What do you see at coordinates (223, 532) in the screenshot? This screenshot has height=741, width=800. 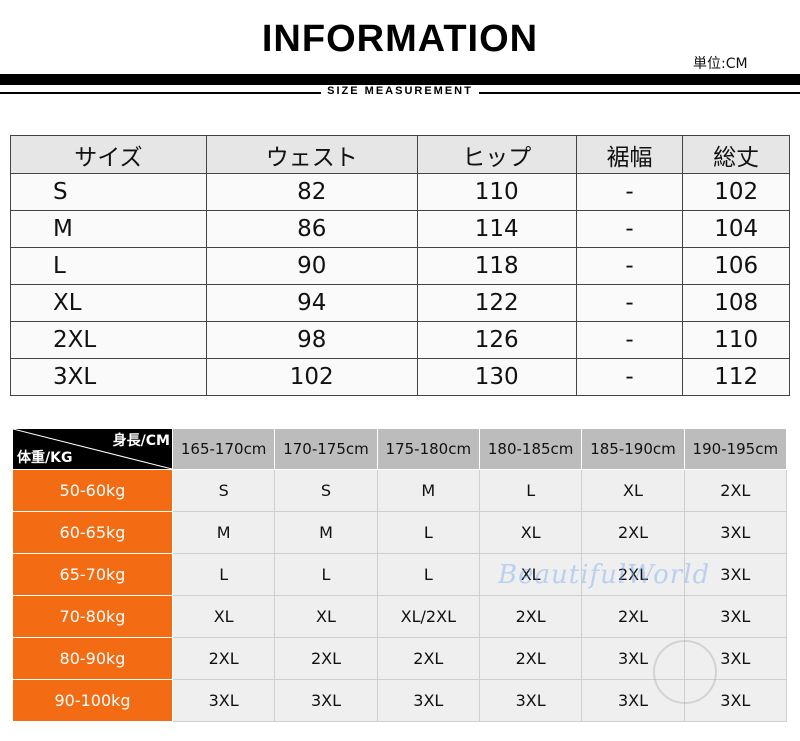 I see `recommended-size-cell: M` at bounding box center [223, 532].